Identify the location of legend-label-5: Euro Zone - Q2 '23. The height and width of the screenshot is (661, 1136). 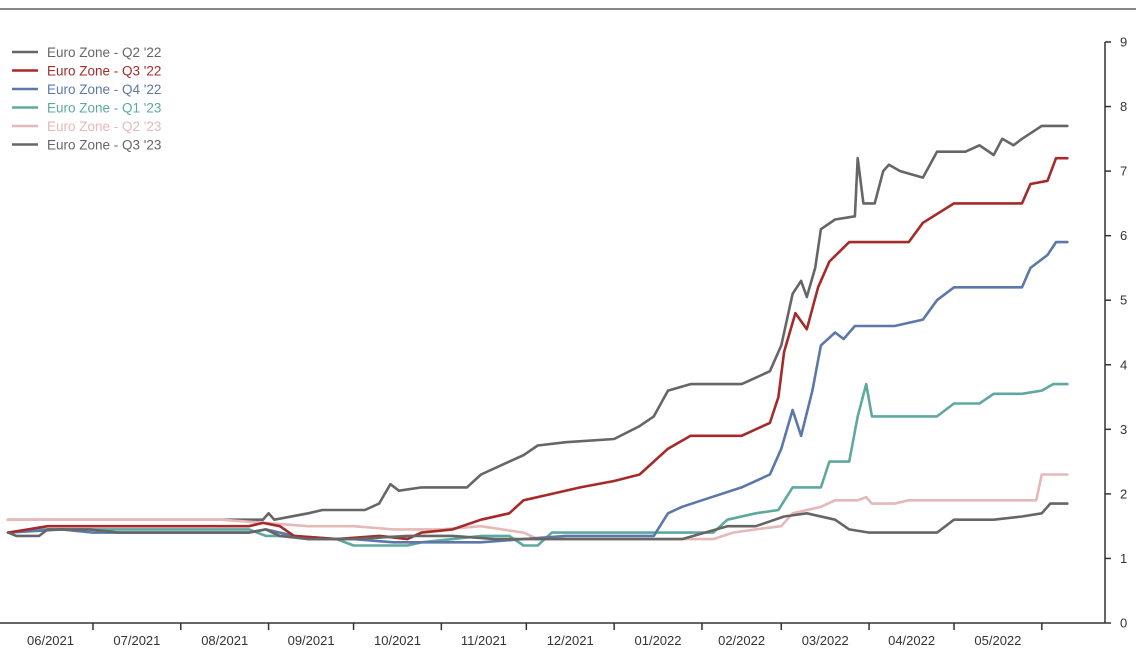
(104, 126).